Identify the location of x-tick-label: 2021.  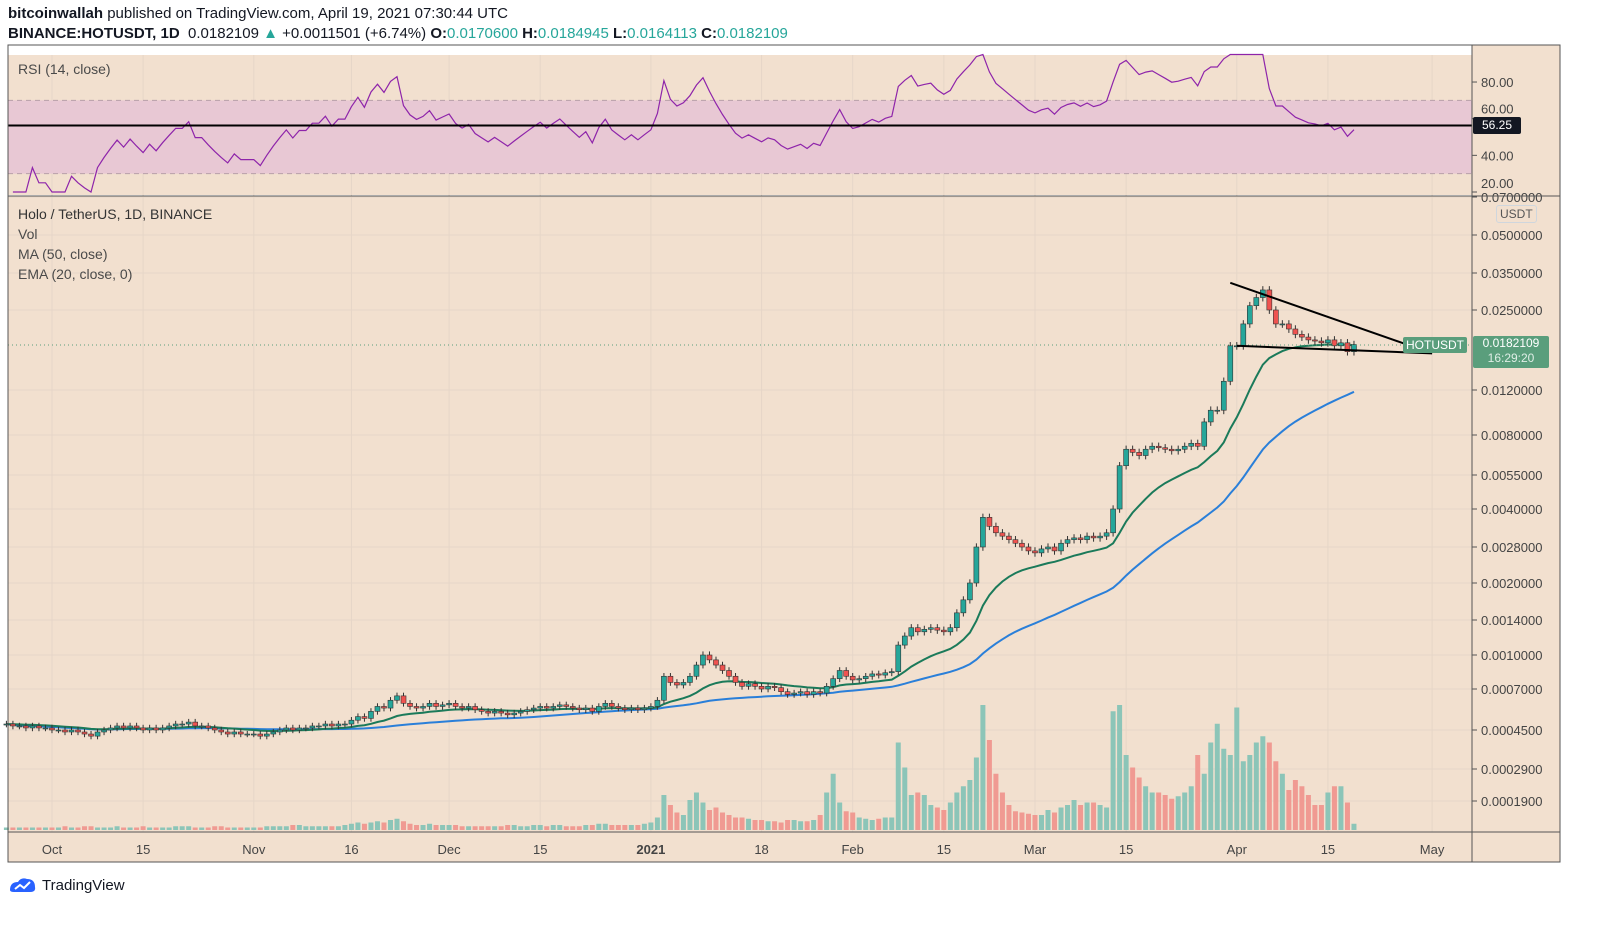
(650, 849).